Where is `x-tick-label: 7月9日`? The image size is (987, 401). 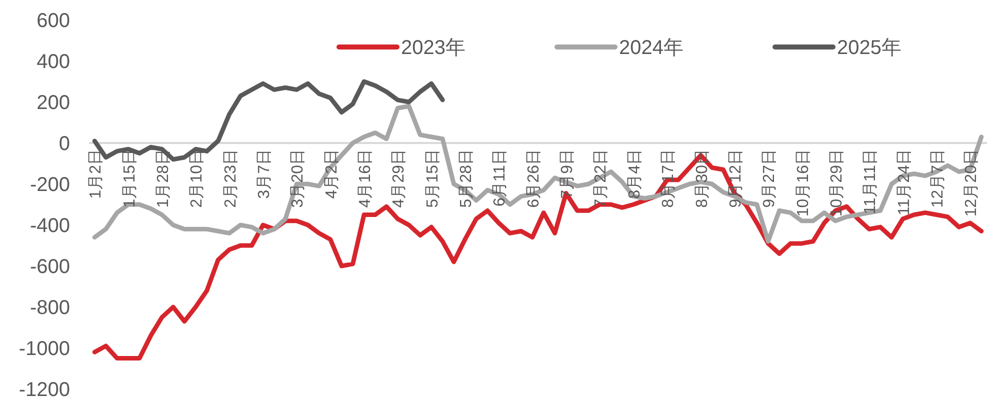 x-tick-label: 7月9日 is located at coordinates (567, 174).